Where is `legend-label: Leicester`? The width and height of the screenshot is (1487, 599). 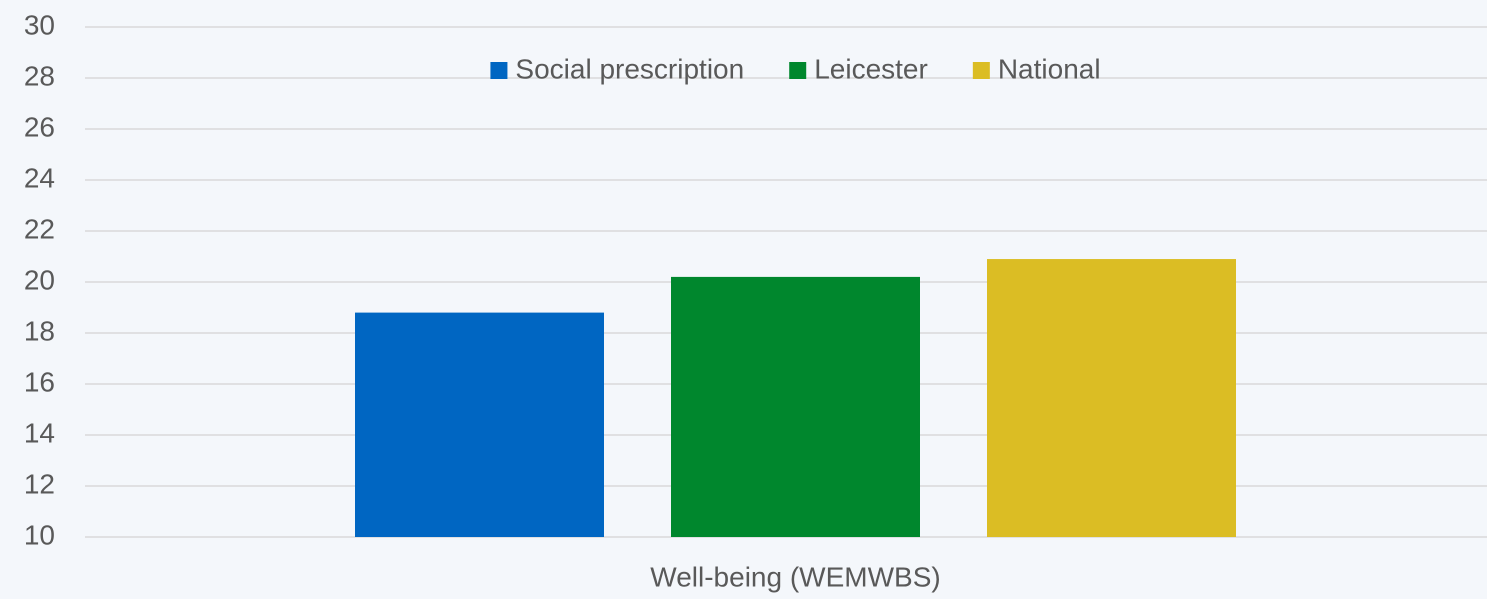 legend-label: Leicester is located at coordinates (871, 68).